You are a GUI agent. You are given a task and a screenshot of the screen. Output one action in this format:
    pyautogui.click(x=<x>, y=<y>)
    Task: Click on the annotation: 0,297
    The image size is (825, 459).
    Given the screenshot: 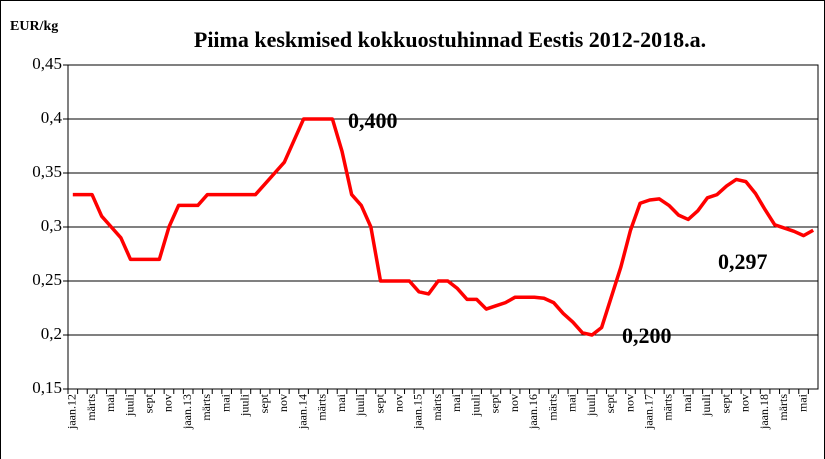 What is the action you would take?
    pyautogui.click(x=743, y=261)
    